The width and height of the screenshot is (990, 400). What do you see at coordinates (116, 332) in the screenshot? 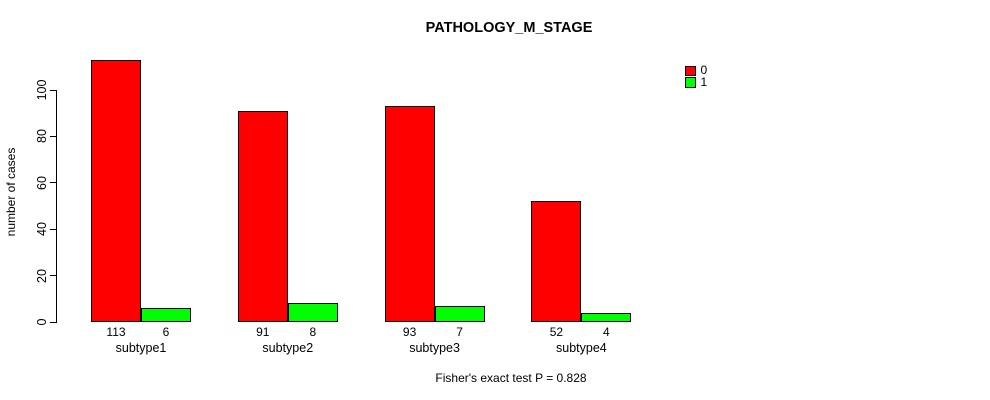
I see `bar-value-label: 113` at bounding box center [116, 332].